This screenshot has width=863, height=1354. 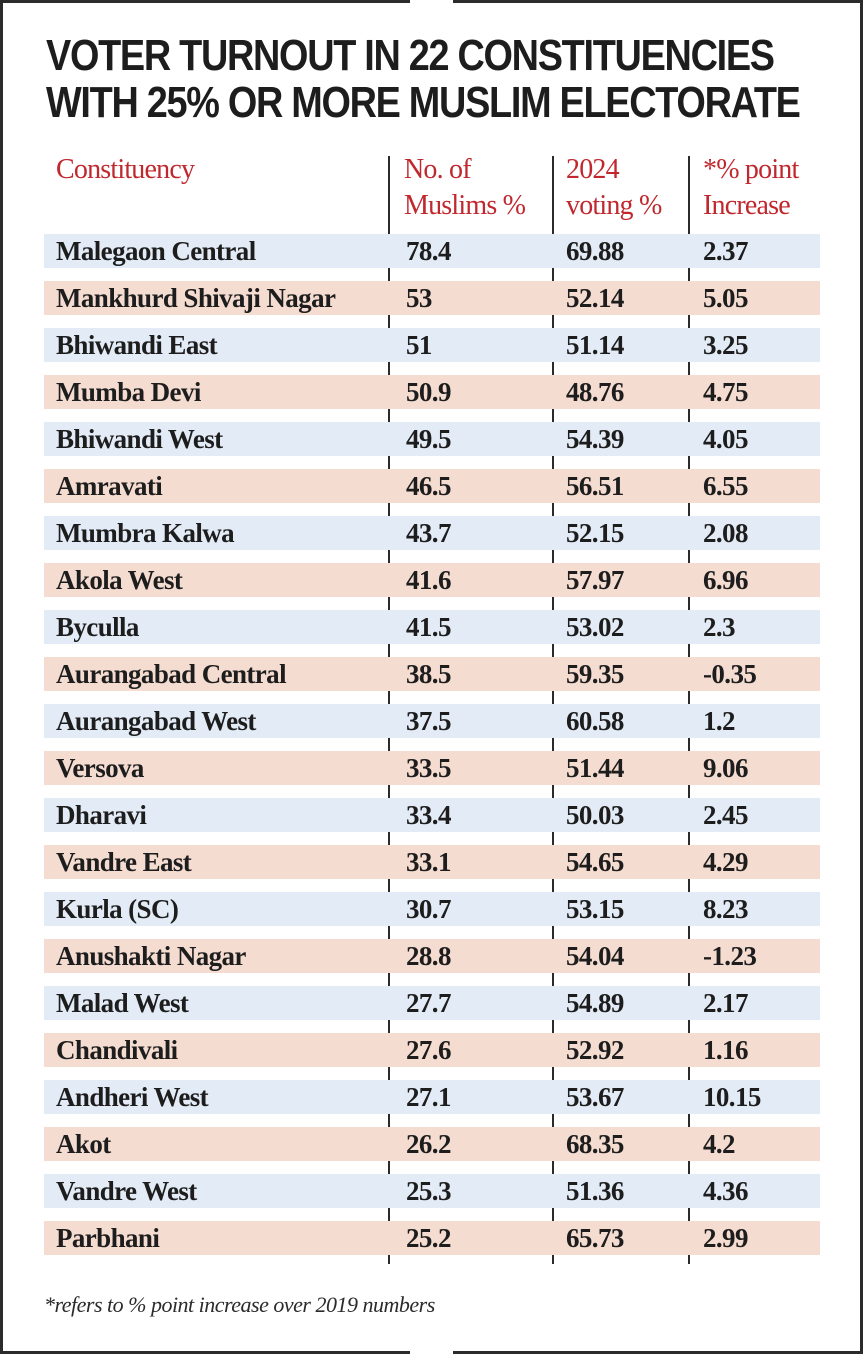 I want to click on cell-name: Byculla, so click(x=97, y=627).